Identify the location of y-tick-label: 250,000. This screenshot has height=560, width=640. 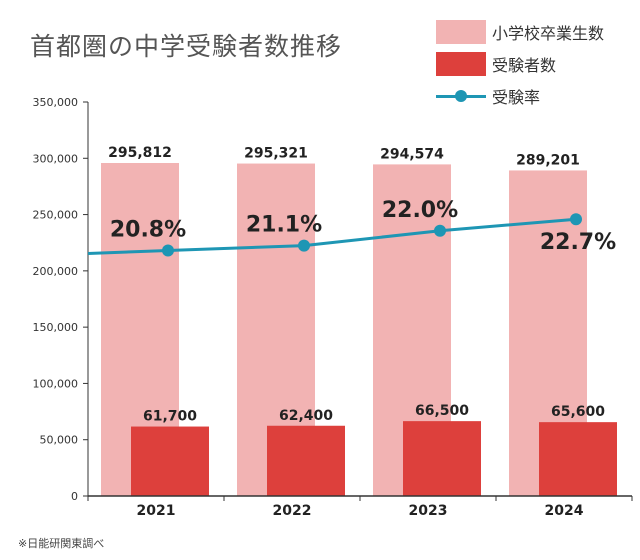
(56, 215).